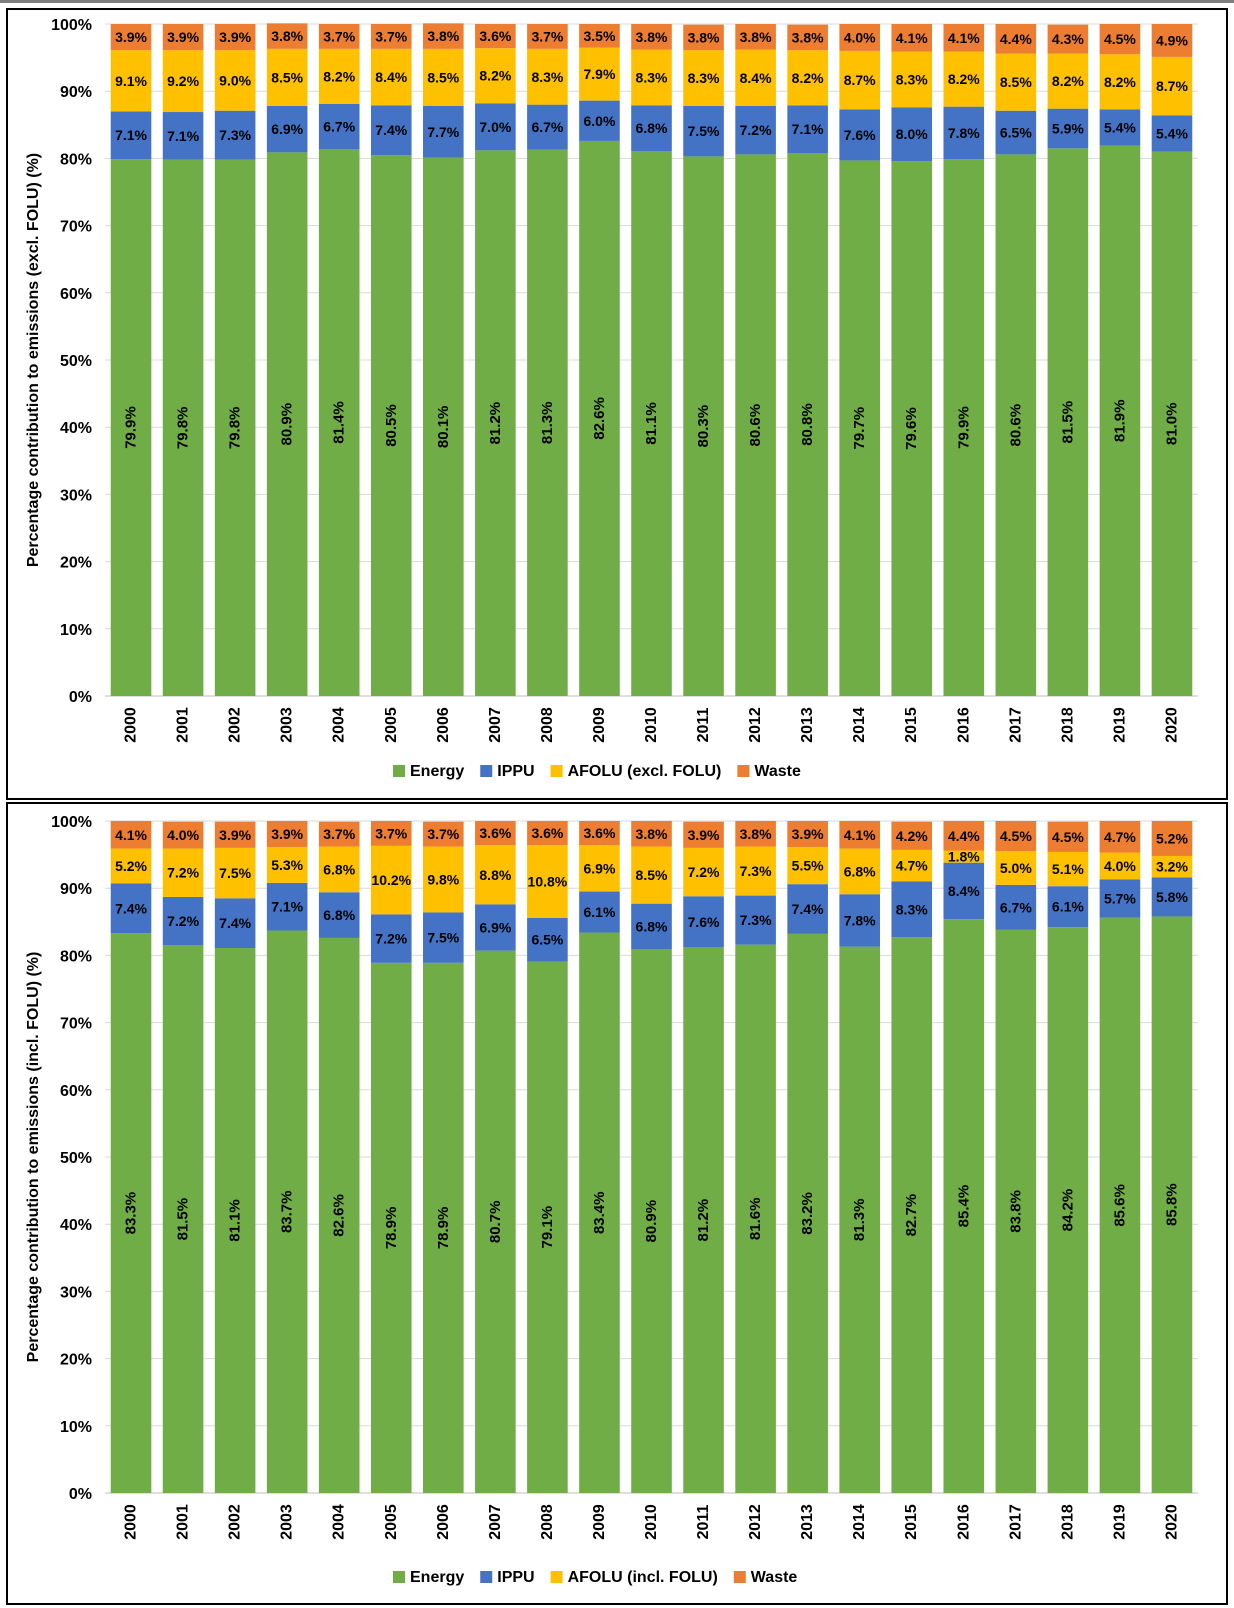  Describe the element at coordinates (443, 1522) in the screenshot. I see `x-tick-label: 2006` at that location.